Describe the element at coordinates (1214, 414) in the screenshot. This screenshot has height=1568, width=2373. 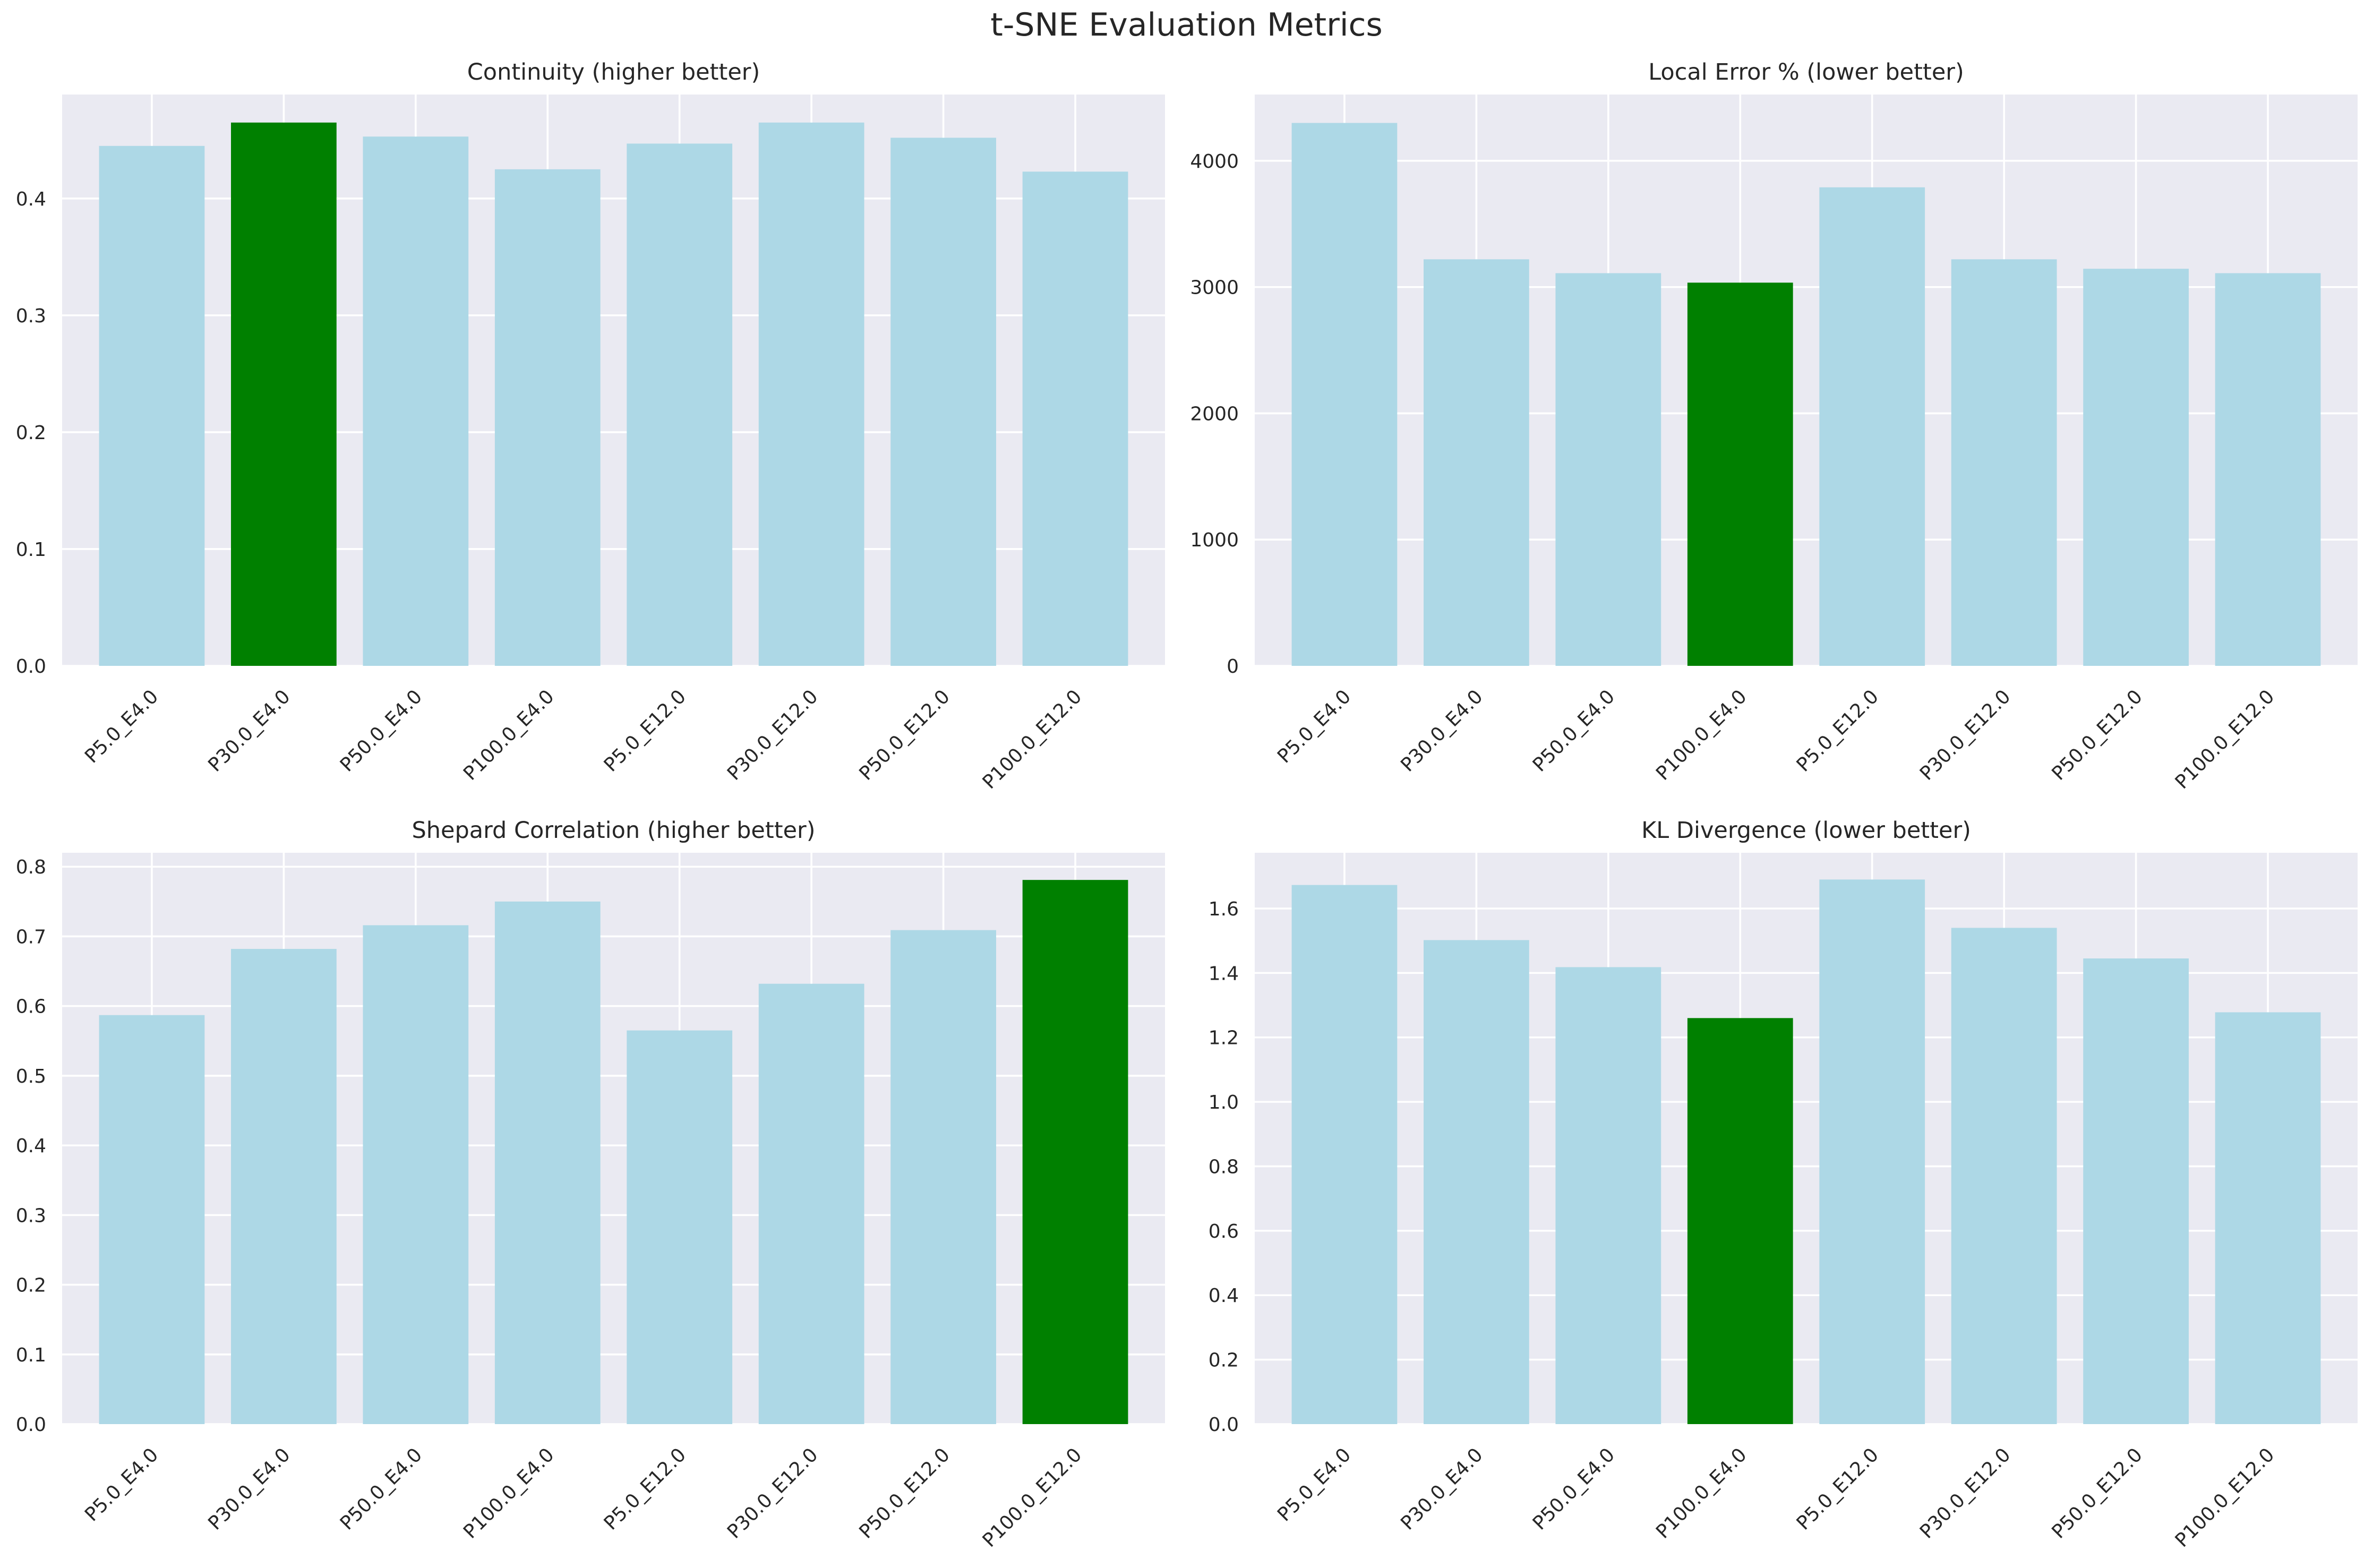
I see `y-tick-label: 2000` at that location.